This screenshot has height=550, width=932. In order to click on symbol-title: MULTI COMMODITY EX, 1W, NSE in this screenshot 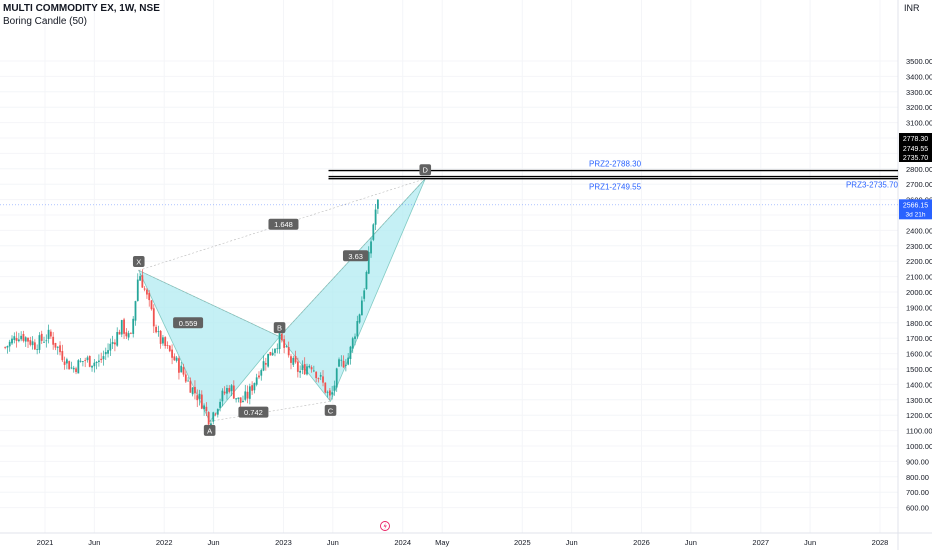, I will do `click(81, 8)`.